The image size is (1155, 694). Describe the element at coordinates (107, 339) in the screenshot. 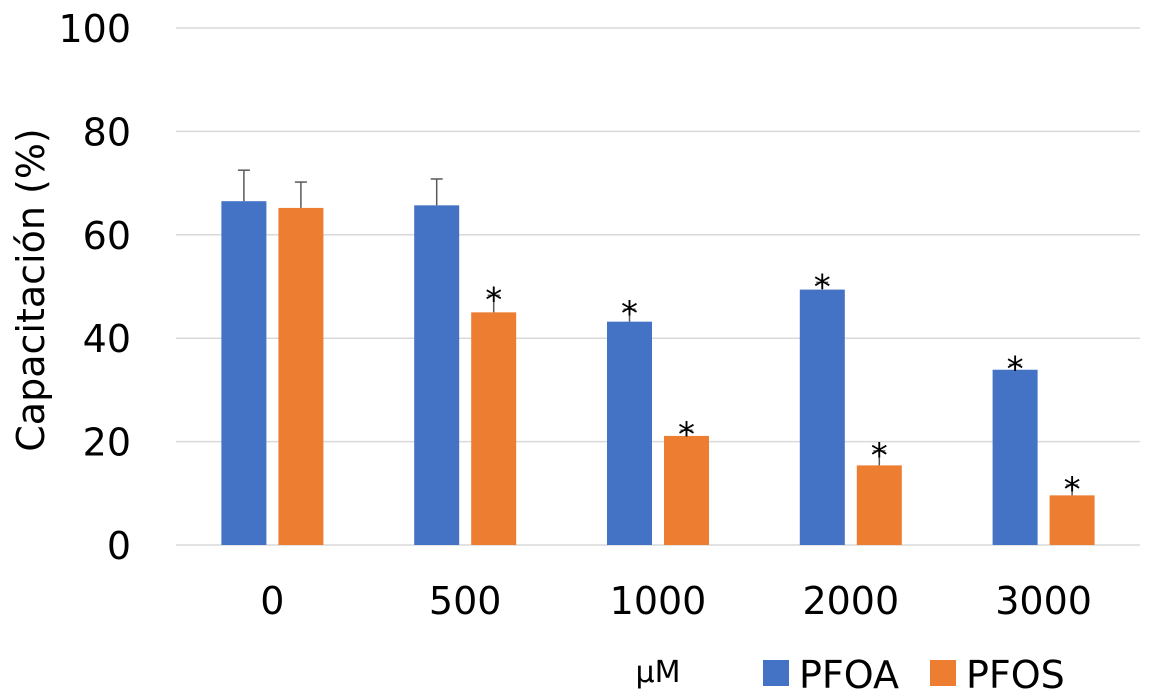

I see `y-tick-label: 40` at that location.